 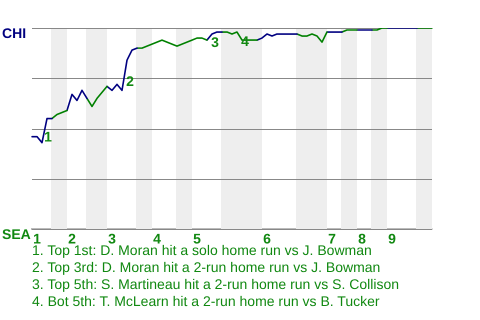 What do you see at coordinates (216, 284) in the screenshot?
I see `text: 3. Top 5th: S. Martineau hit a 2-run home run vs S. Collison` at bounding box center [216, 284].